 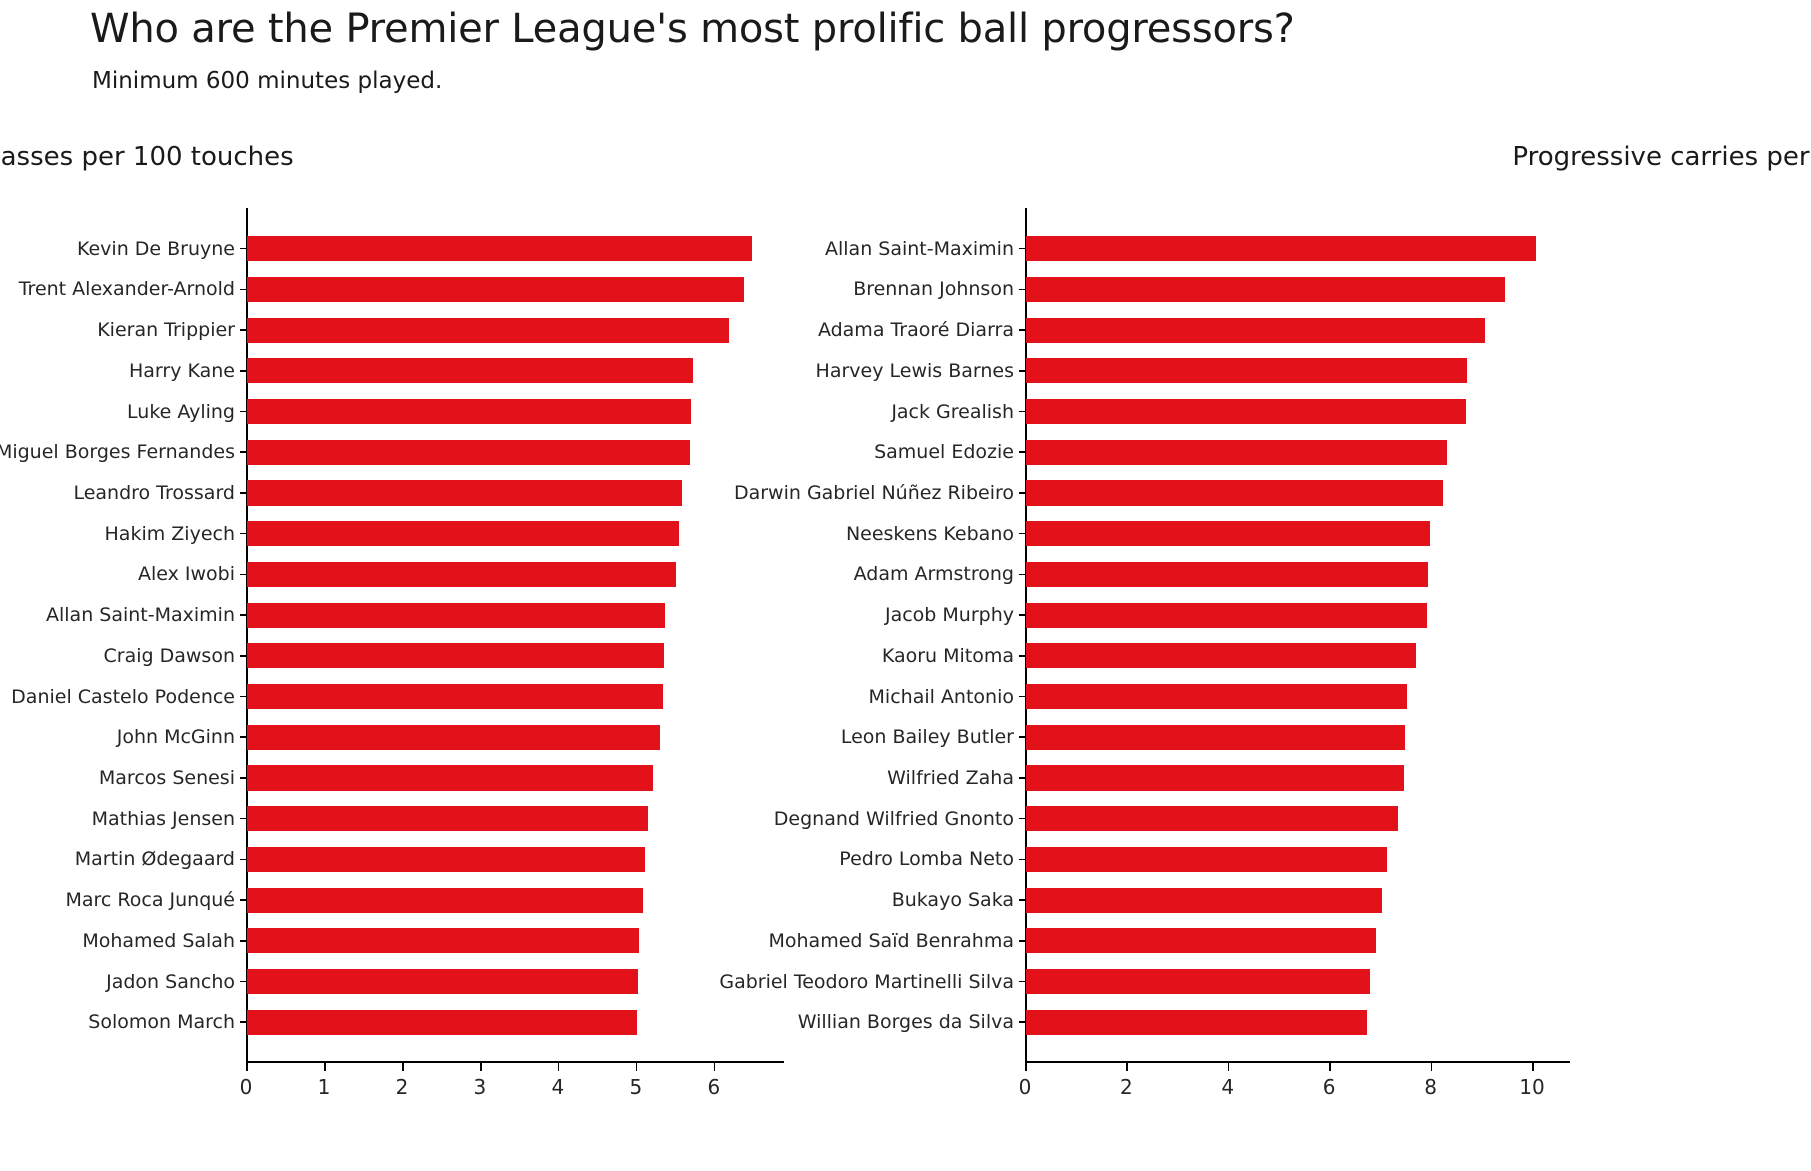 What do you see at coordinates (919, 248) in the screenshot?
I see `y-tick-label: Allan Saint-Maximin` at bounding box center [919, 248].